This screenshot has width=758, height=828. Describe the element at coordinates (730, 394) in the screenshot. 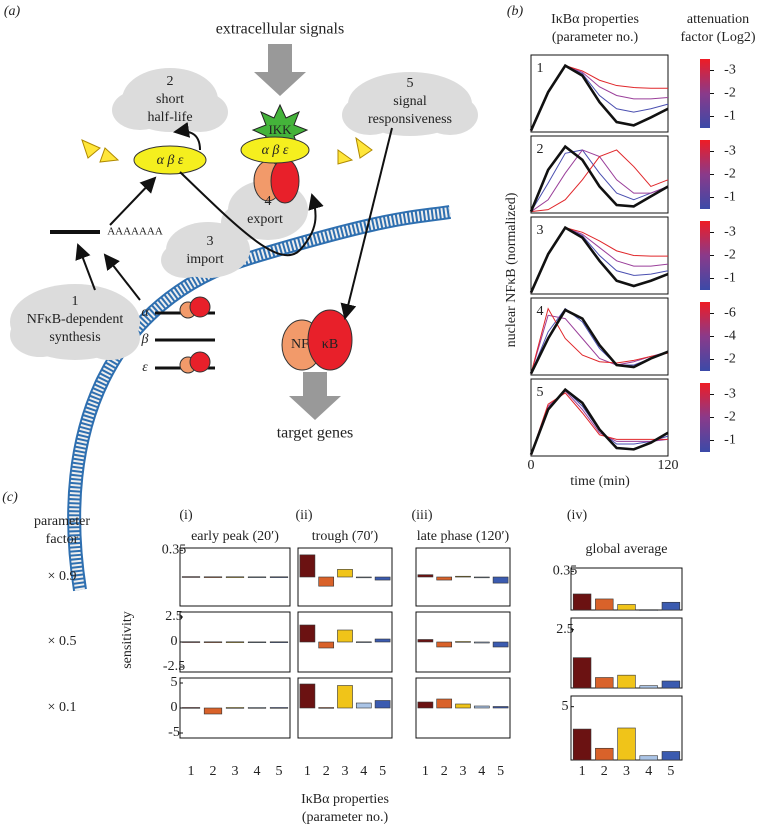

I see `colorbar-tick-label: -3` at that location.